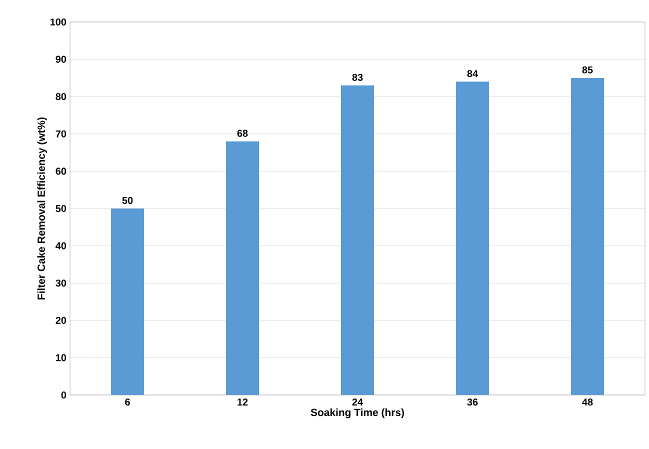 The height and width of the screenshot is (449, 649). I want to click on y-tick-label: 70, so click(61, 134).